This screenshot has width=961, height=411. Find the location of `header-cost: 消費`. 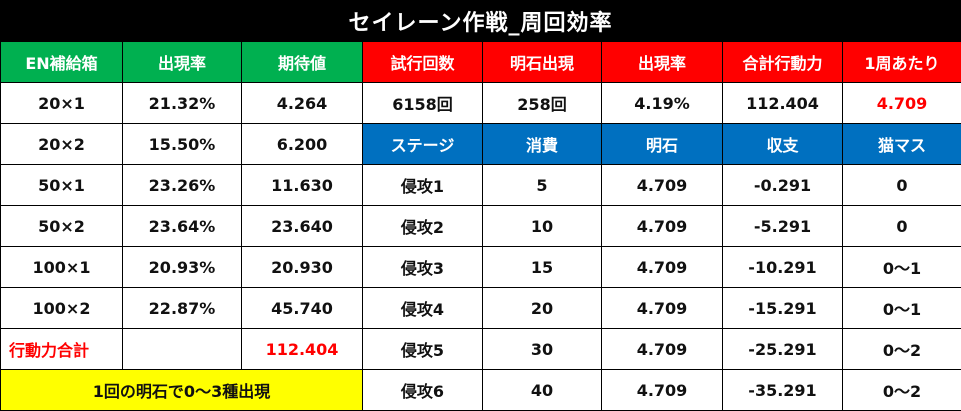

header-cost: 消費 is located at coordinates (542, 144).